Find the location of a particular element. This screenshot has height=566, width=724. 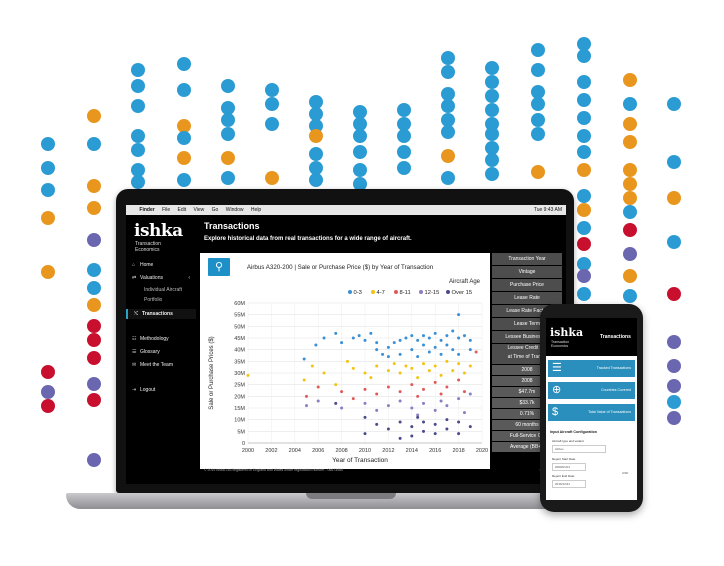

countries-covered-card: ⊕ Countries Covered is located at coordinates (591, 390).